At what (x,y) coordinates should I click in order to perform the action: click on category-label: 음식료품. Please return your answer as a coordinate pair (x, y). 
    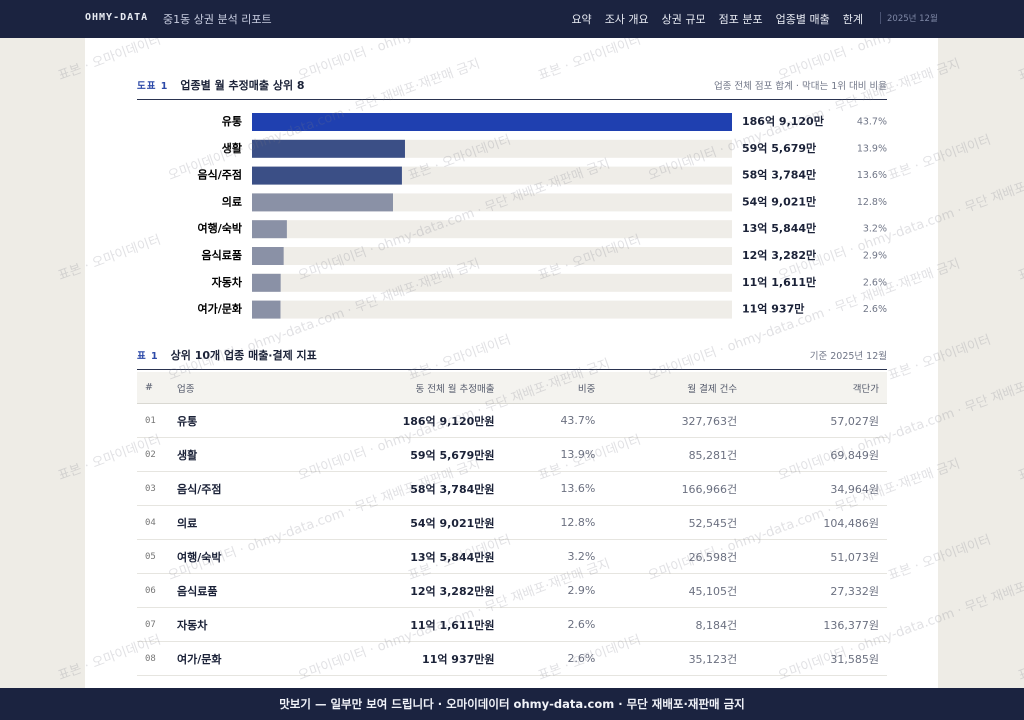
    Looking at the image, I should click on (222, 255).